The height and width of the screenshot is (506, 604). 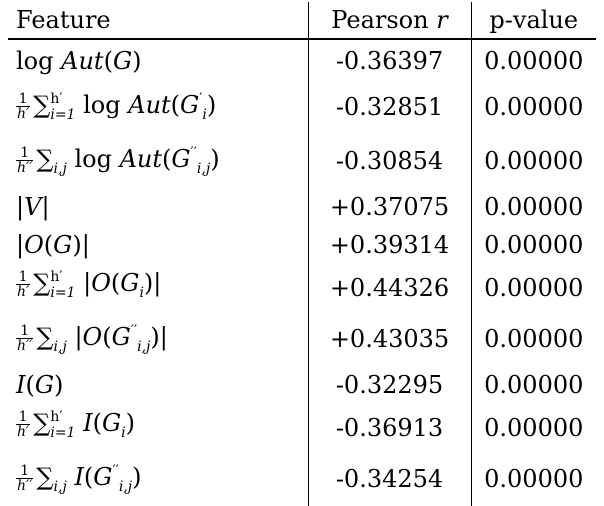 I want to click on feature-cell: log Aut(G), so click(x=79, y=61).